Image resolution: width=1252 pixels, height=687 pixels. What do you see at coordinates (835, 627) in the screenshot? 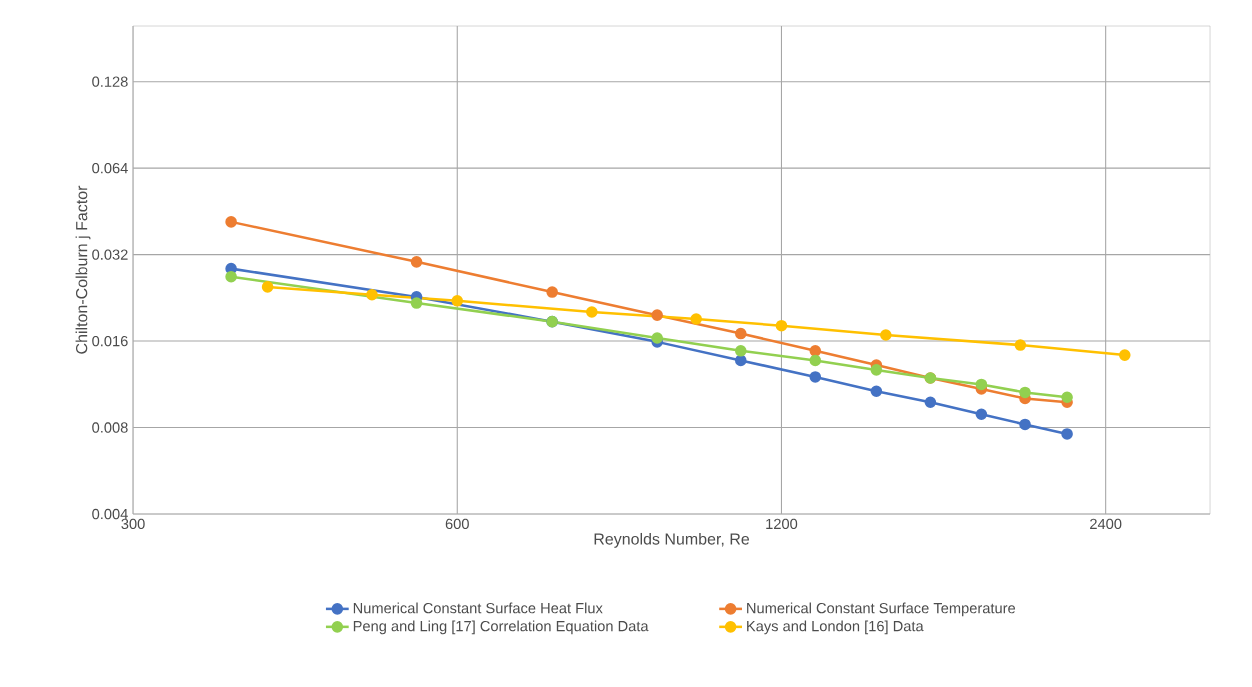
I see `legend-label: Kays and London [16] Data` at bounding box center [835, 627].